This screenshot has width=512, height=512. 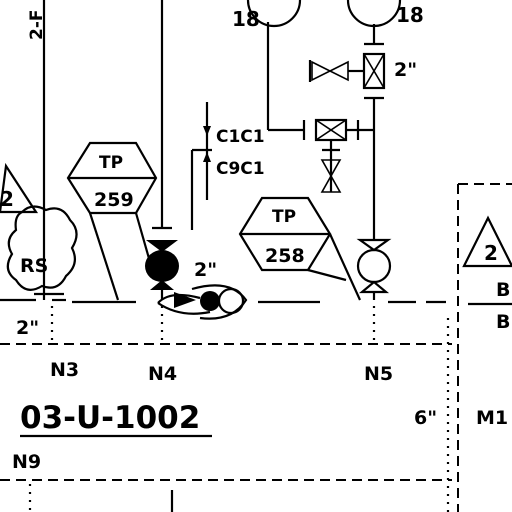 I want to click on label-b-upper: B, so click(x=503, y=290).